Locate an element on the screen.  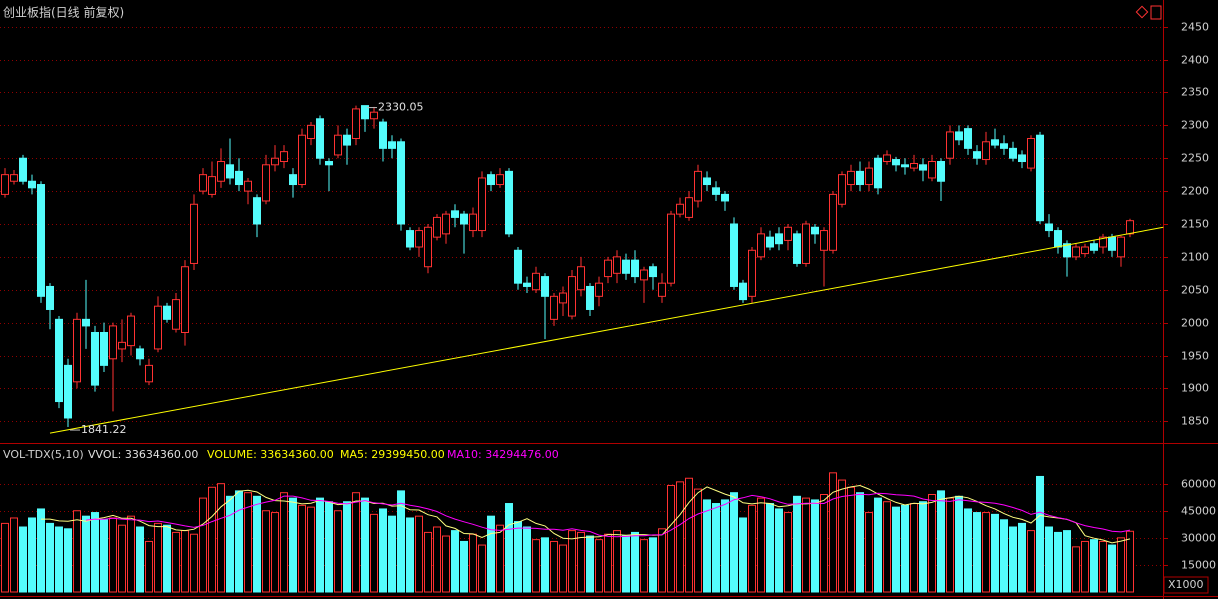
legend-entry: MA5: 29399450.00 is located at coordinates (392, 454).